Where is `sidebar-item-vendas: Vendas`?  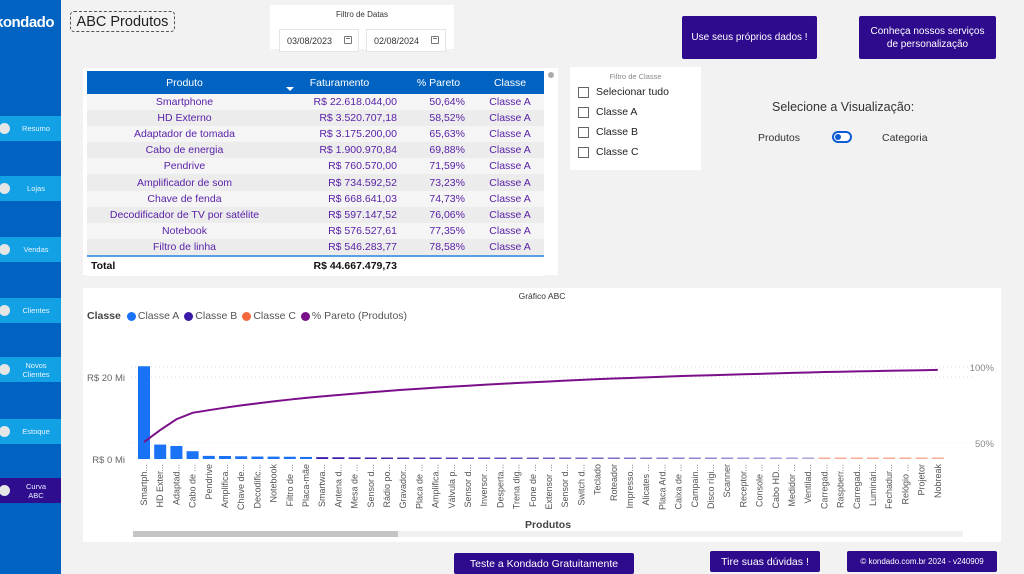 sidebar-item-vendas: Vendas is located at coordinates (30, 249).